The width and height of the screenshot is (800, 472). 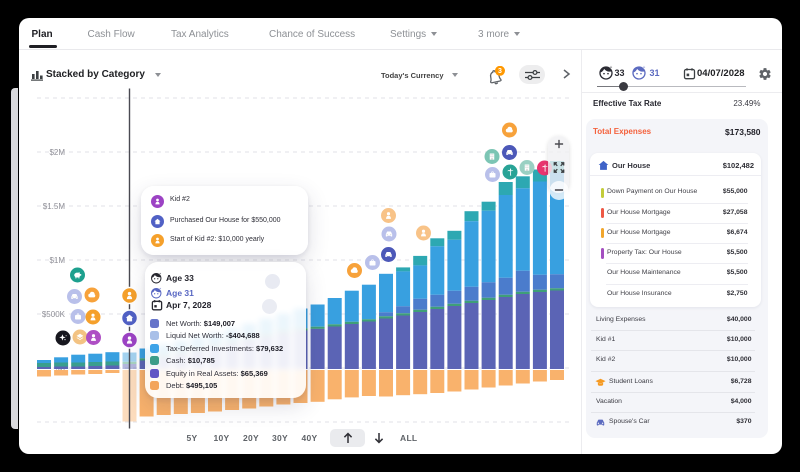 What do you see at coordinates (57, 259) in the screenshot?
I see `svg-text: $1M` at bounding box center [57, 259].